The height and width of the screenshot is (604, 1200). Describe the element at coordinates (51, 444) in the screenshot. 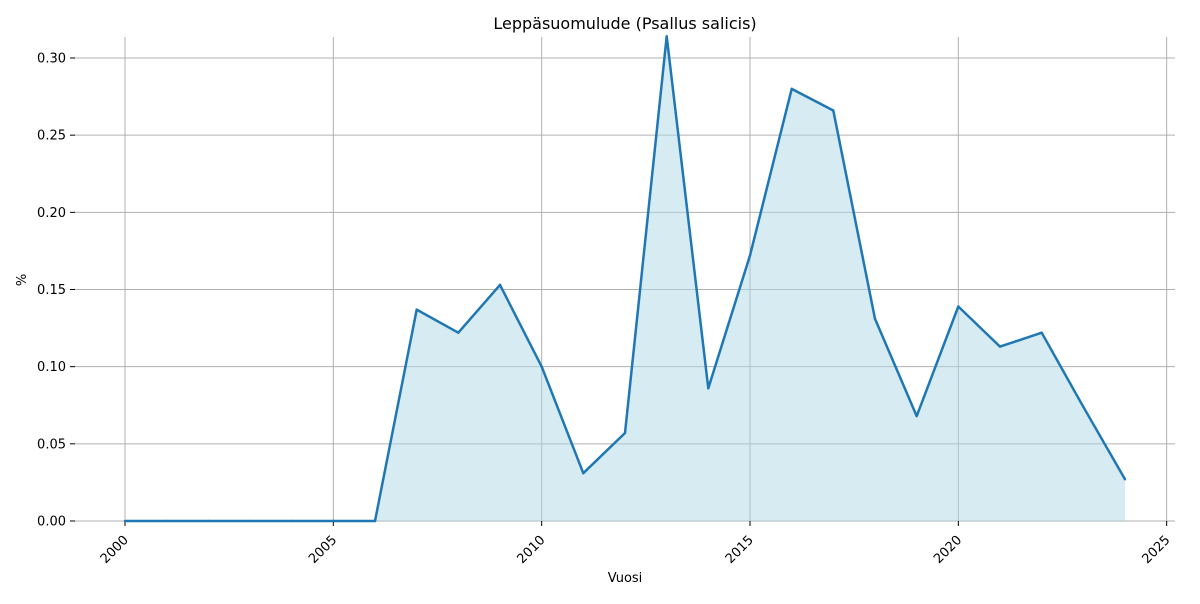

I see `y-tick-label: 0.05` at that location.